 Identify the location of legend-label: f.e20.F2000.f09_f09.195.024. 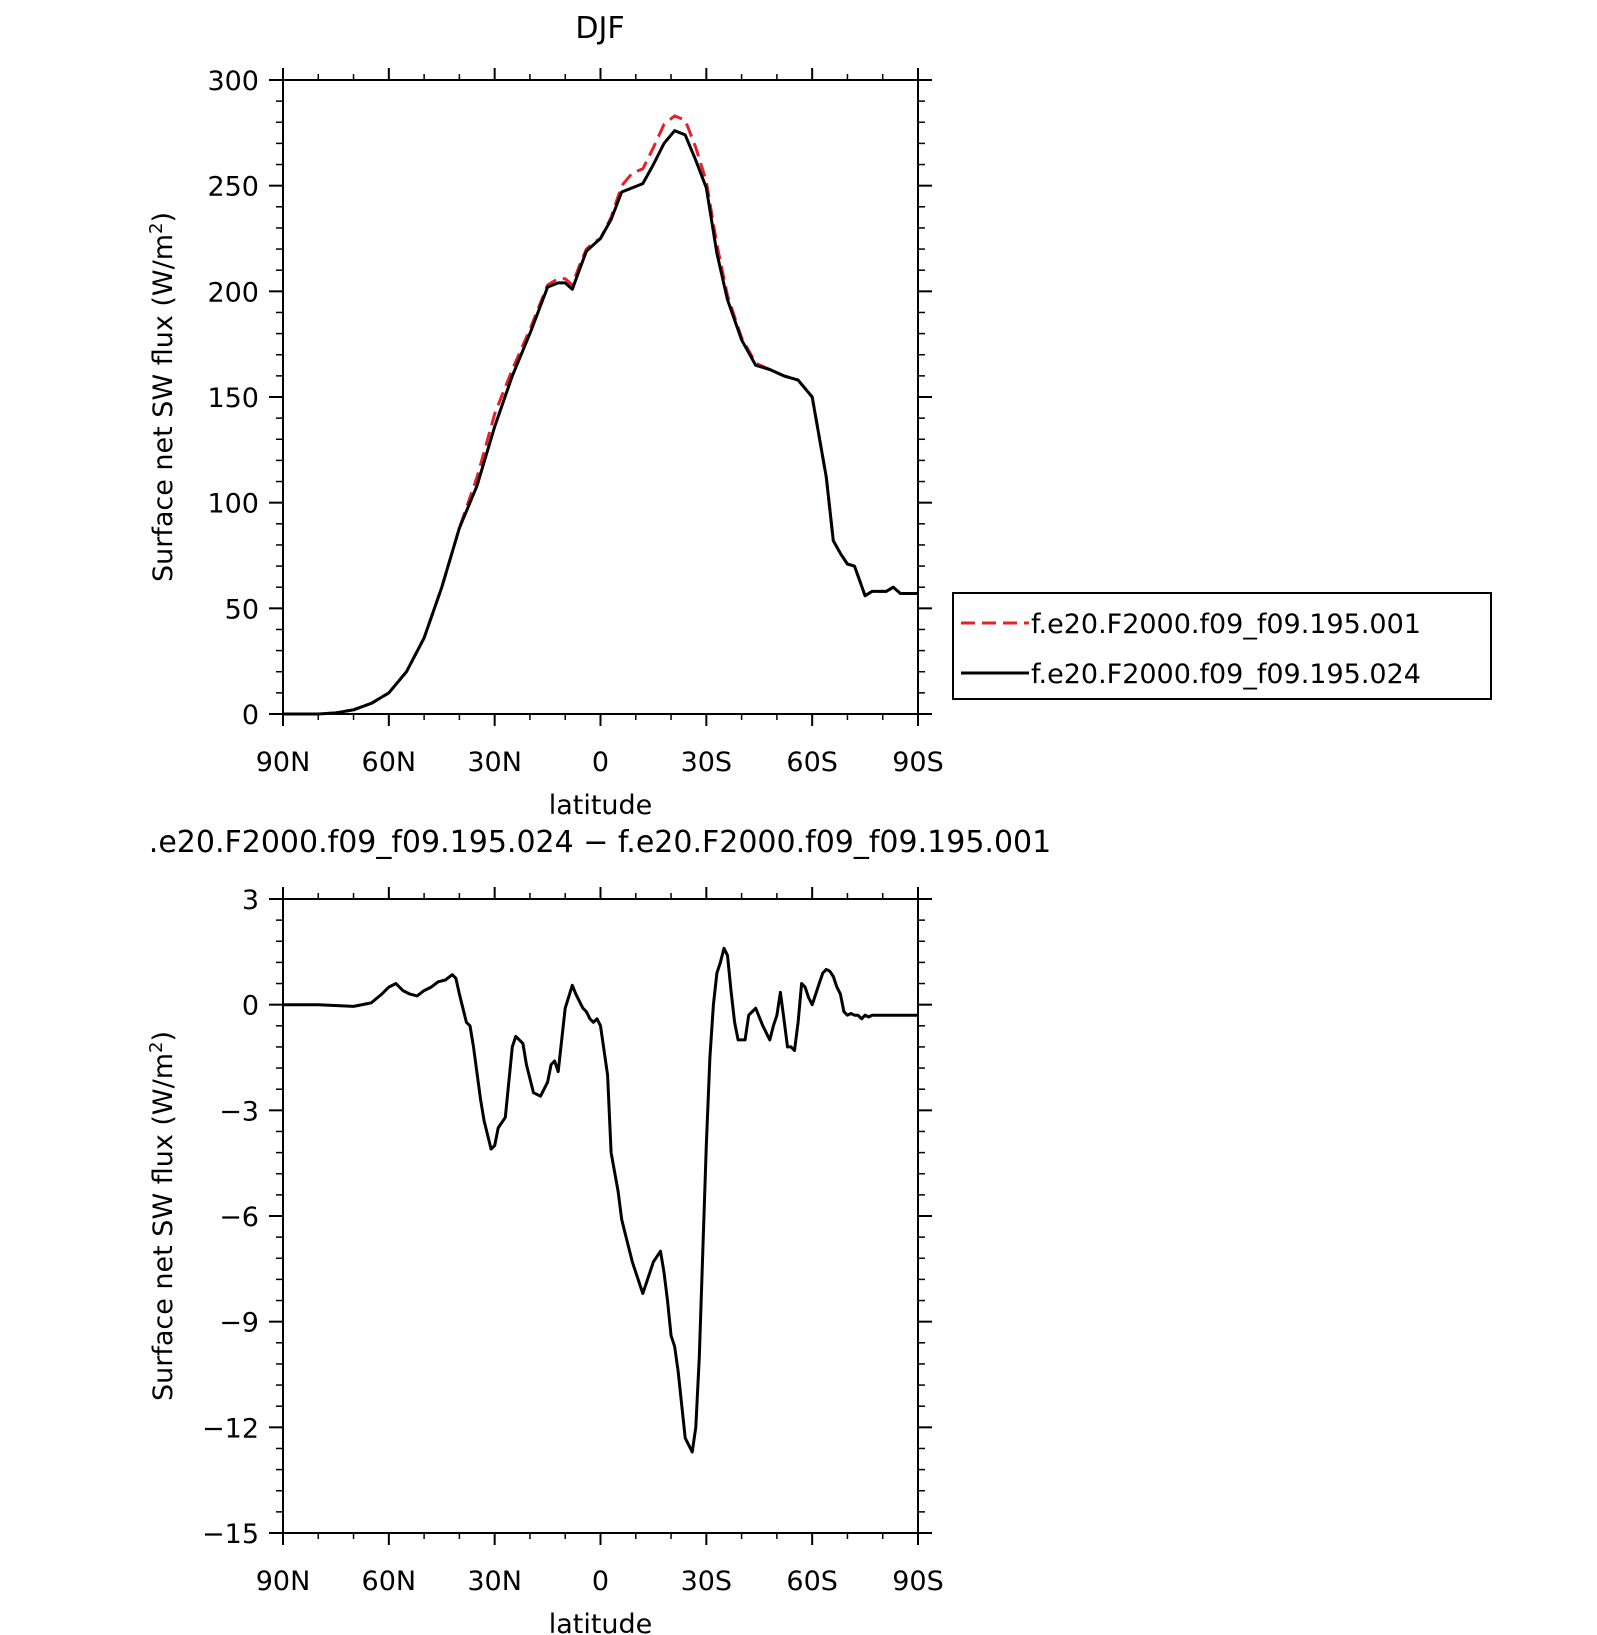
(1226, 674).